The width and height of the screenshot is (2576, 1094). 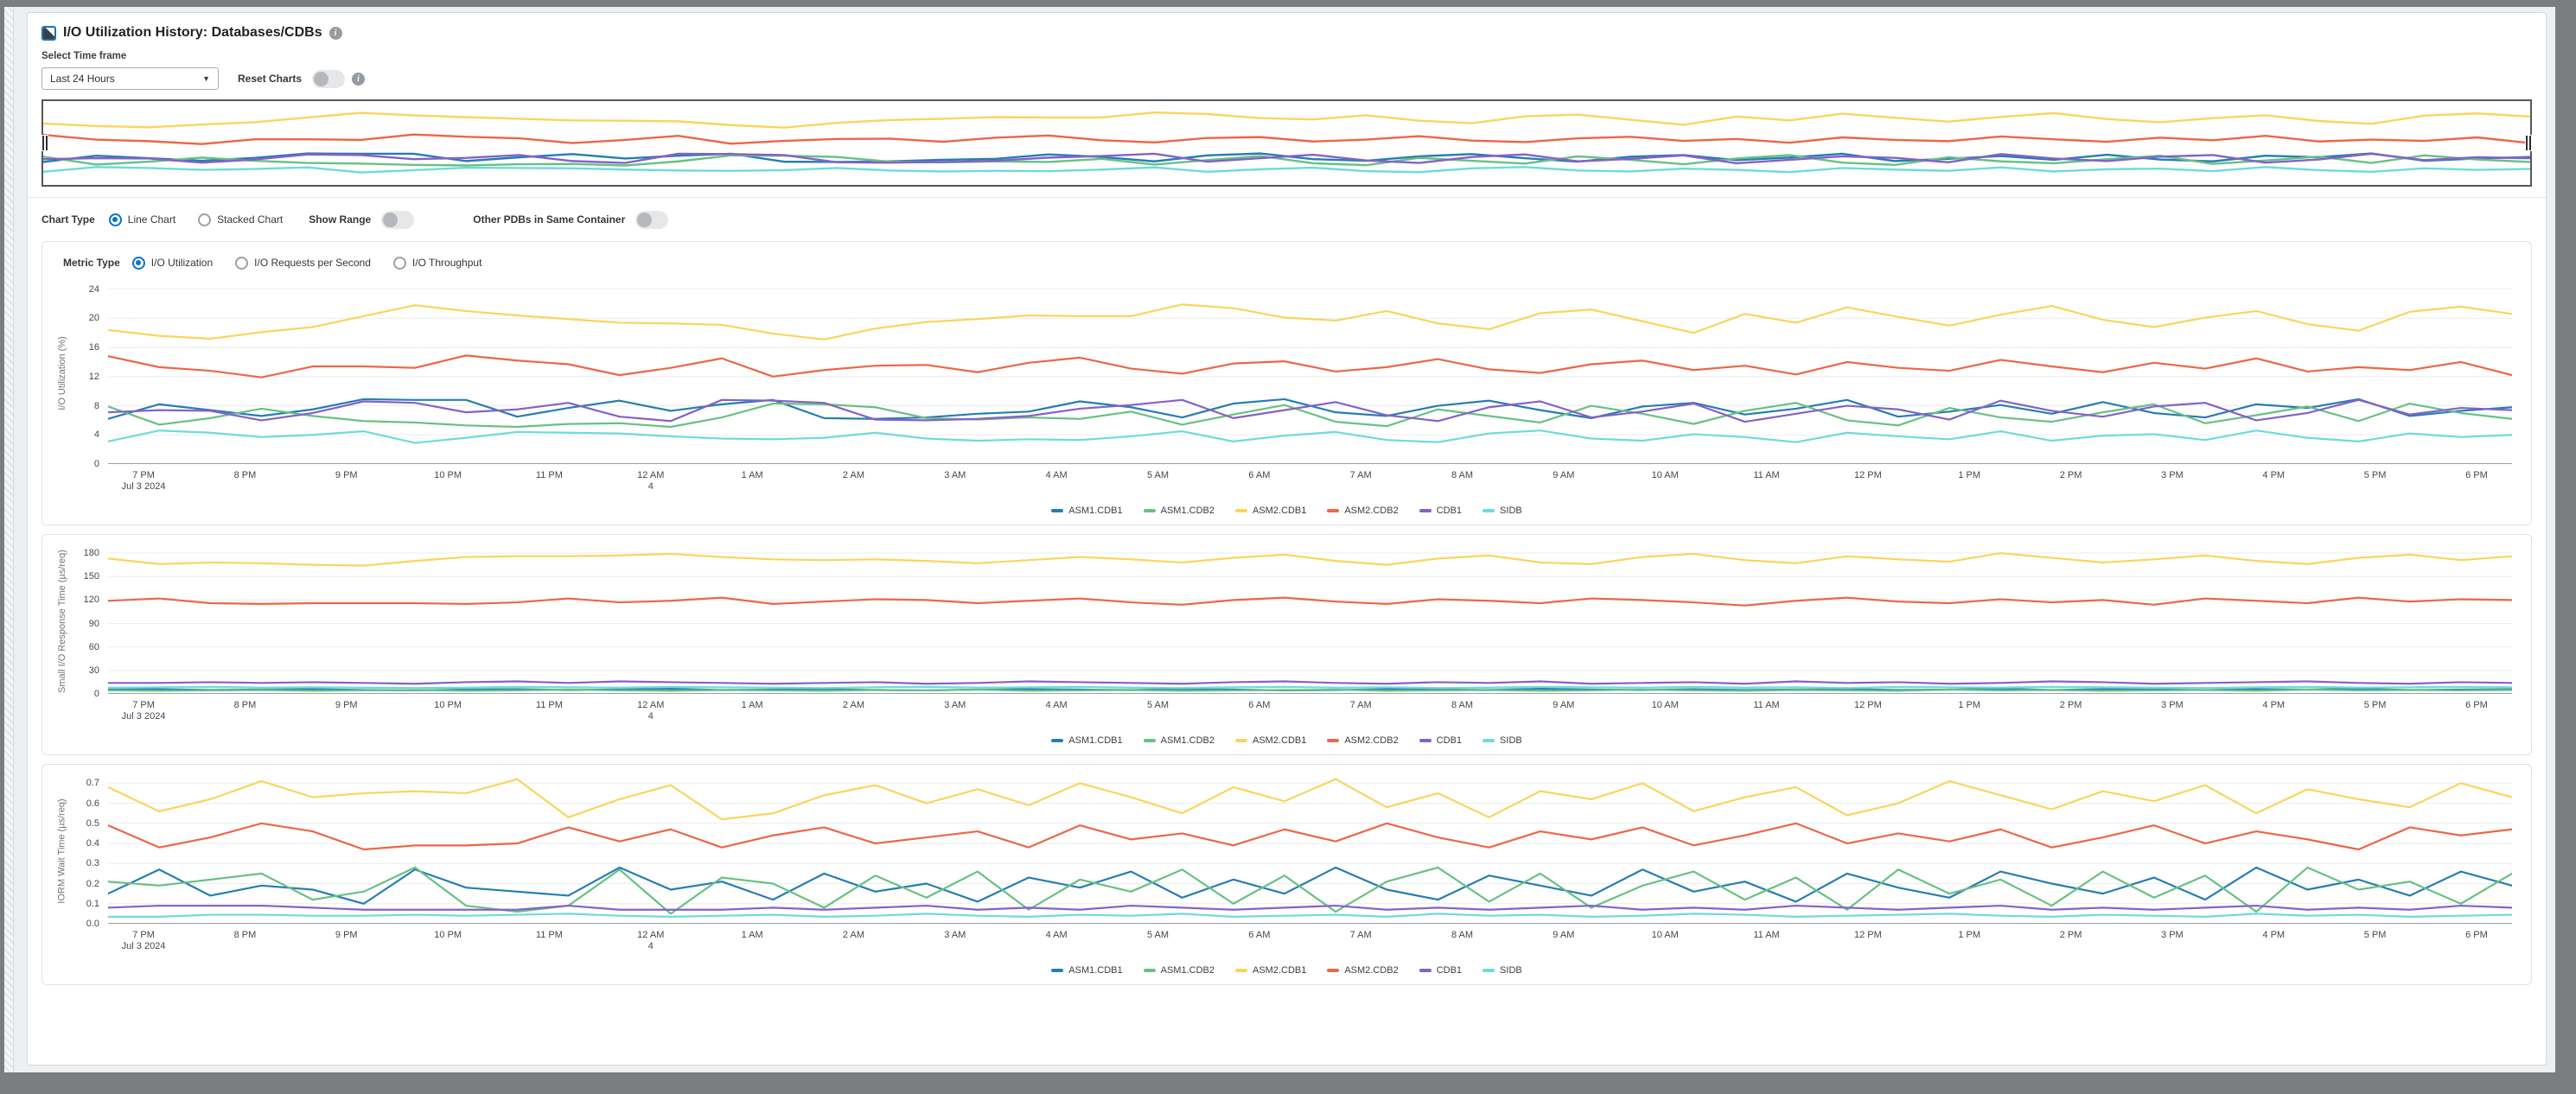 I want to click on timeframe-select: Last 24 Hours ▼, so click(x=130, y=78).